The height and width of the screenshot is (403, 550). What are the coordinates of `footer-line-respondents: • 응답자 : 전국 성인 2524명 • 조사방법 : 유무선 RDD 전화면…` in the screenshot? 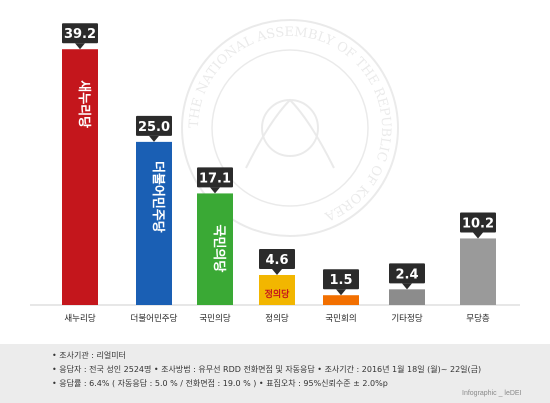 It's located at (267, 369).